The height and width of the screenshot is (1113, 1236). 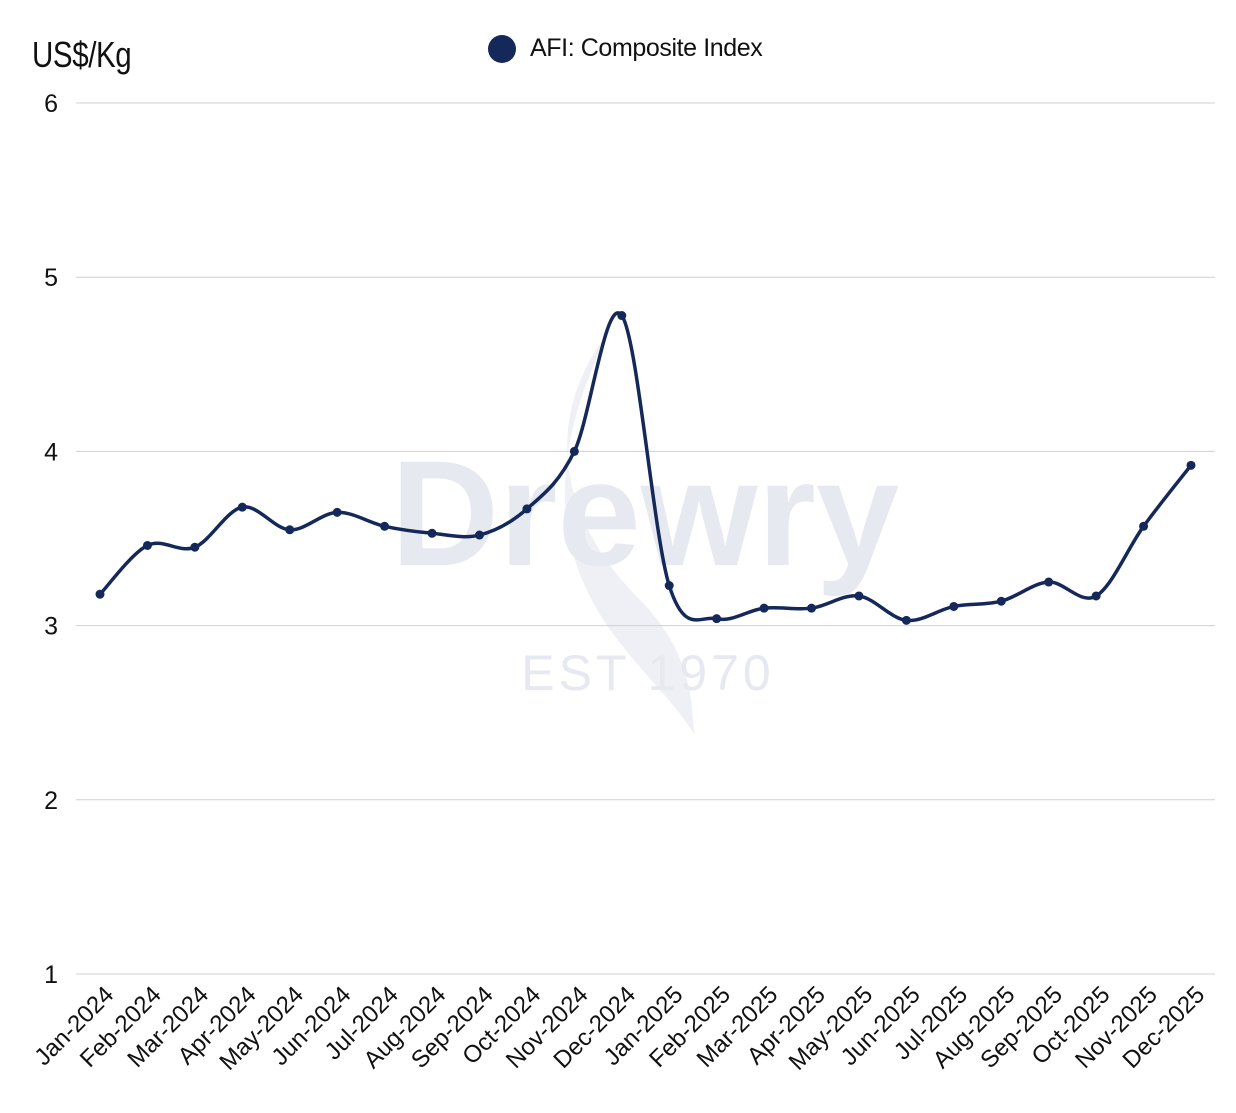 I want to click on watermark-tagline: EST 1970, so click(x=647, y=673).